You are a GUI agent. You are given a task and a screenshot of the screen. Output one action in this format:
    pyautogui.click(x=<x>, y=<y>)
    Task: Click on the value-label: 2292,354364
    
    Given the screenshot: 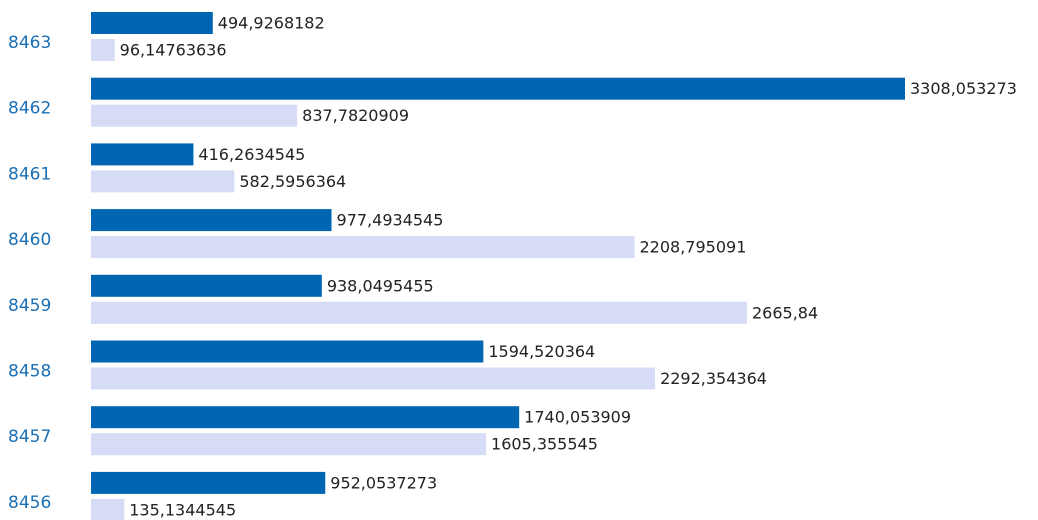 What is the action you would take?
    pyautogui.click(x=713, y=378)
    